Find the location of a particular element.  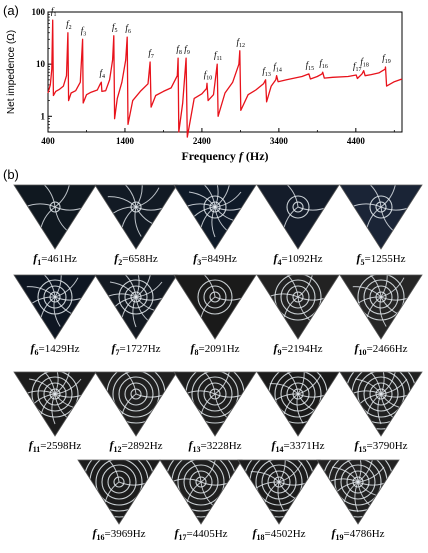

panel-a-label: (a) is located at coordinates (11, 10).